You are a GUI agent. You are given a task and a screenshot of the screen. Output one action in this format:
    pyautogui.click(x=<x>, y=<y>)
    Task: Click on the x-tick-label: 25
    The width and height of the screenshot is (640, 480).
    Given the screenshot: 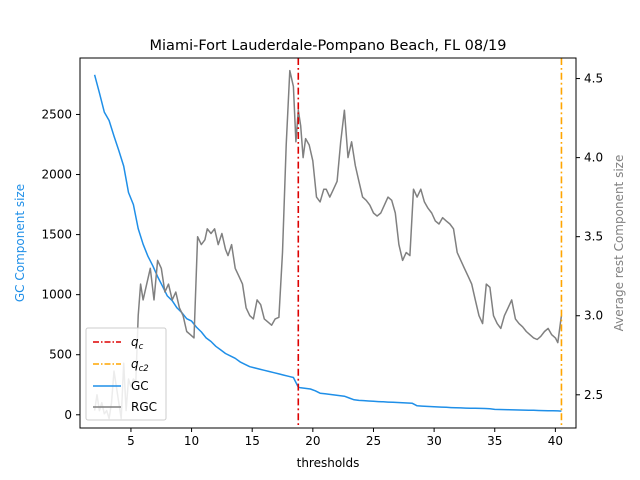 What is the action you would take?
    pyautogui.click(x=373, y=441)
    